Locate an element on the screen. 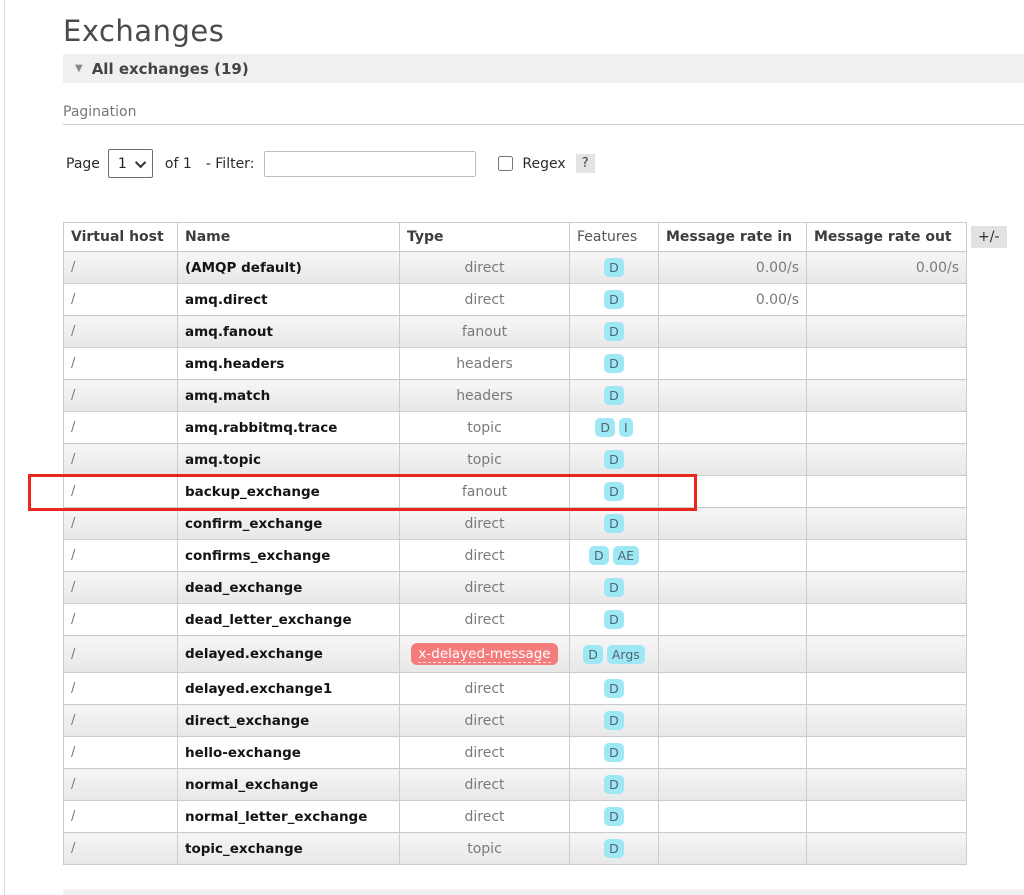  all-exchanges-section-header: ▼ All exchanges (19) is located at coordinates (543, 68).